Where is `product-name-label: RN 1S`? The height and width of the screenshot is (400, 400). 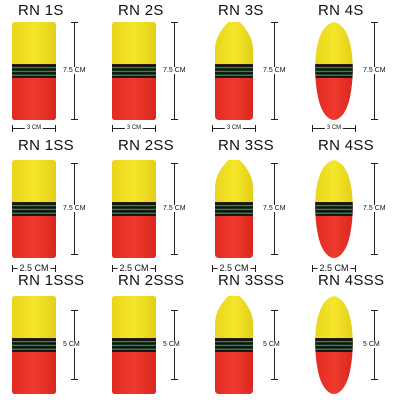
product-name-label: RN 1S is located at coordinates (41, 10).